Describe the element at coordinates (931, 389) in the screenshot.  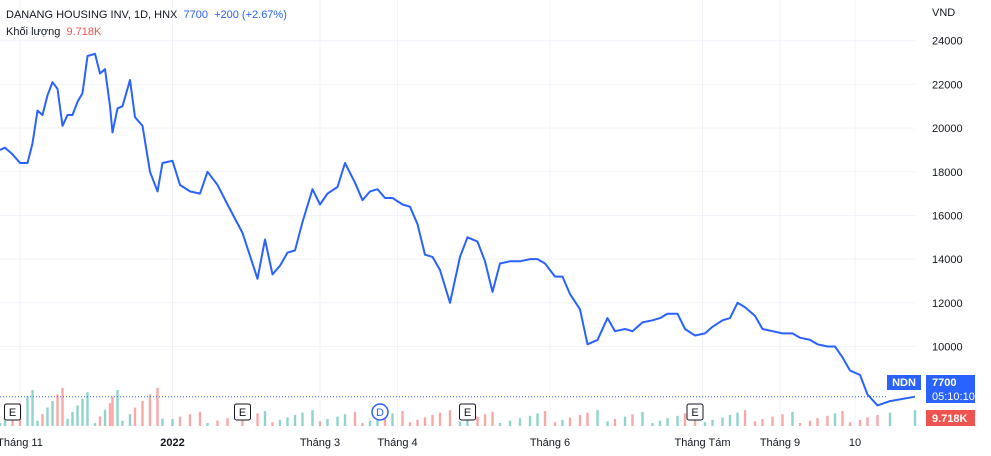
I see `last-price-badge: NDN 7700 05:10:10` at that location.